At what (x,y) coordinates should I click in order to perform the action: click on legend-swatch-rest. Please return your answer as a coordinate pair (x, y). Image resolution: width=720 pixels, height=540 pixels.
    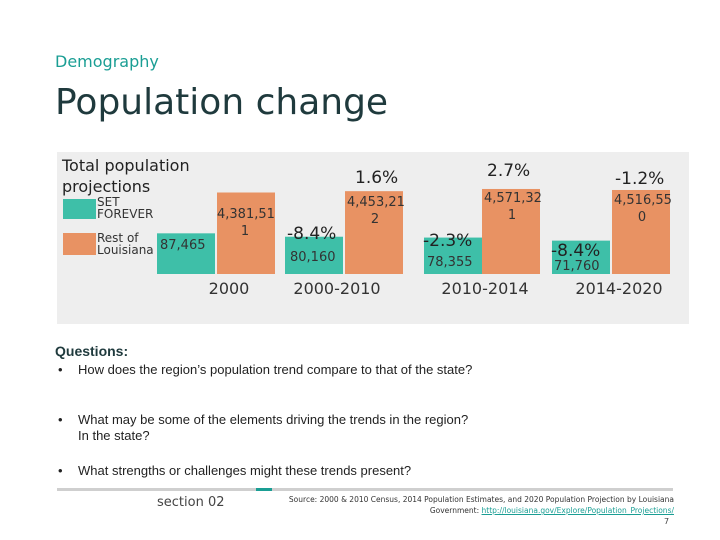
    Looking at the image, I should click on (79, 244).